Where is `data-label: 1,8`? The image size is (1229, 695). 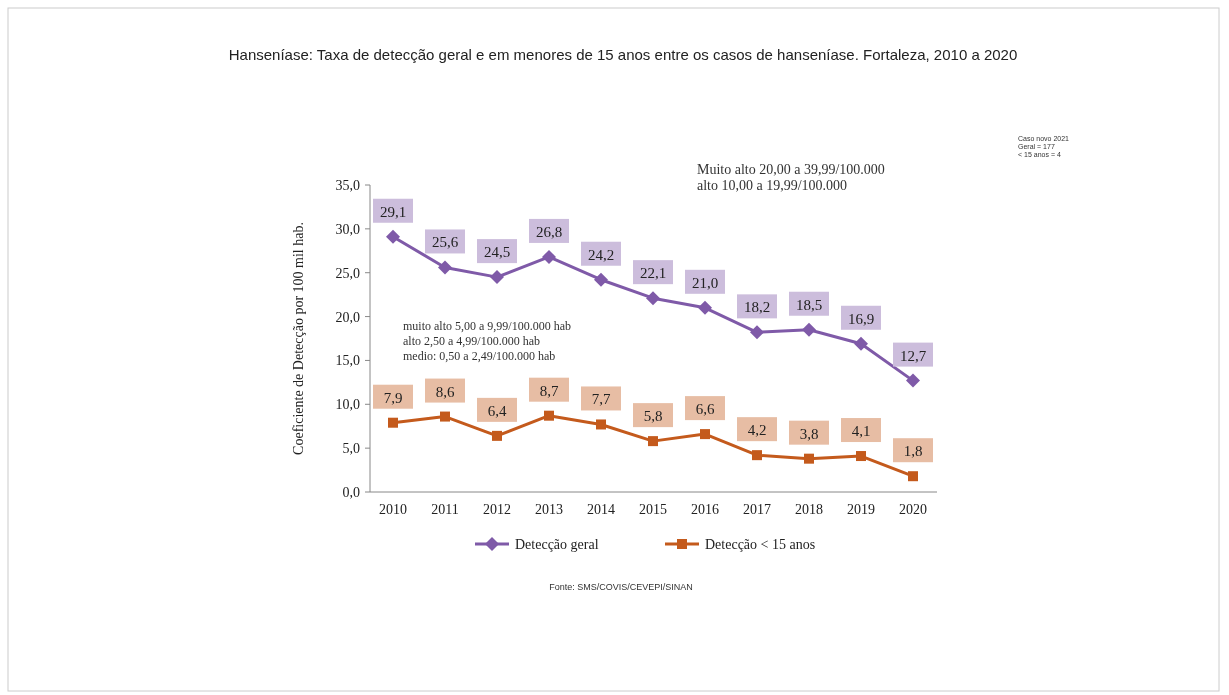 data-label: 1,8 is located at coordinates (913, 451).